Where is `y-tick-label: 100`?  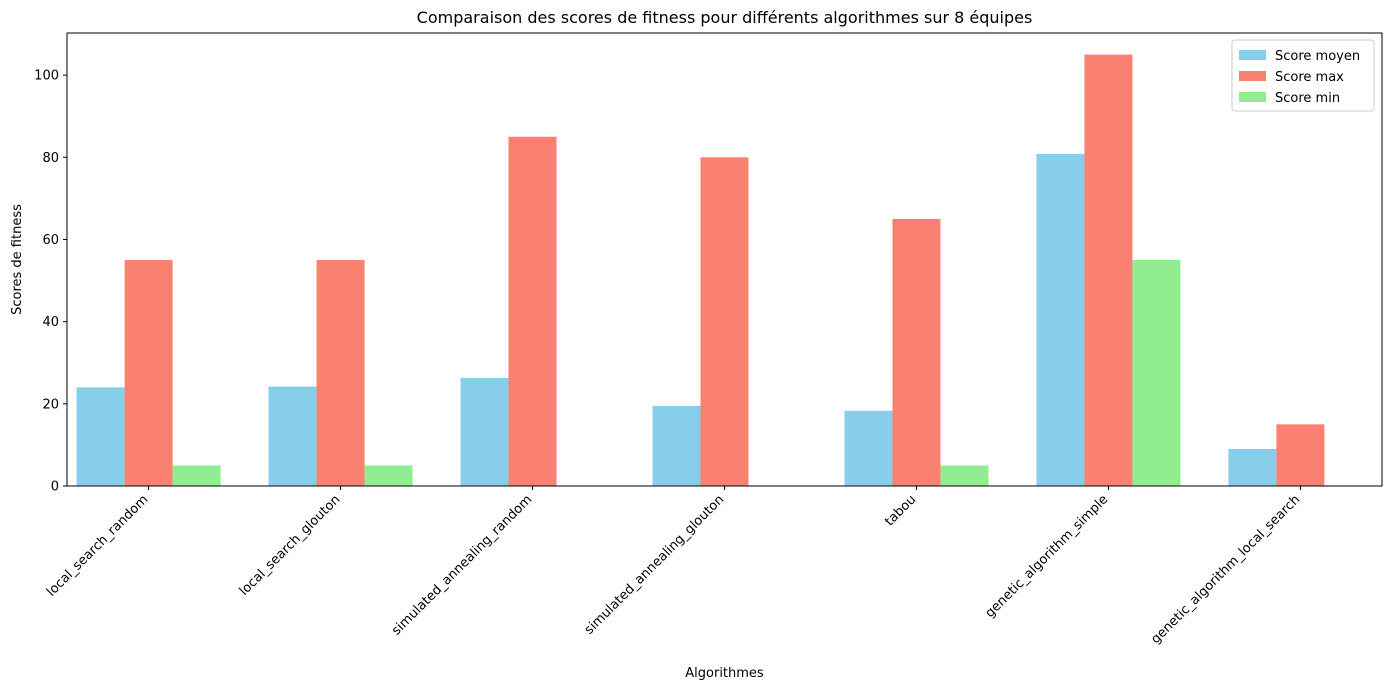 y-tick-label: 100 is located at coordinates (46, 76).